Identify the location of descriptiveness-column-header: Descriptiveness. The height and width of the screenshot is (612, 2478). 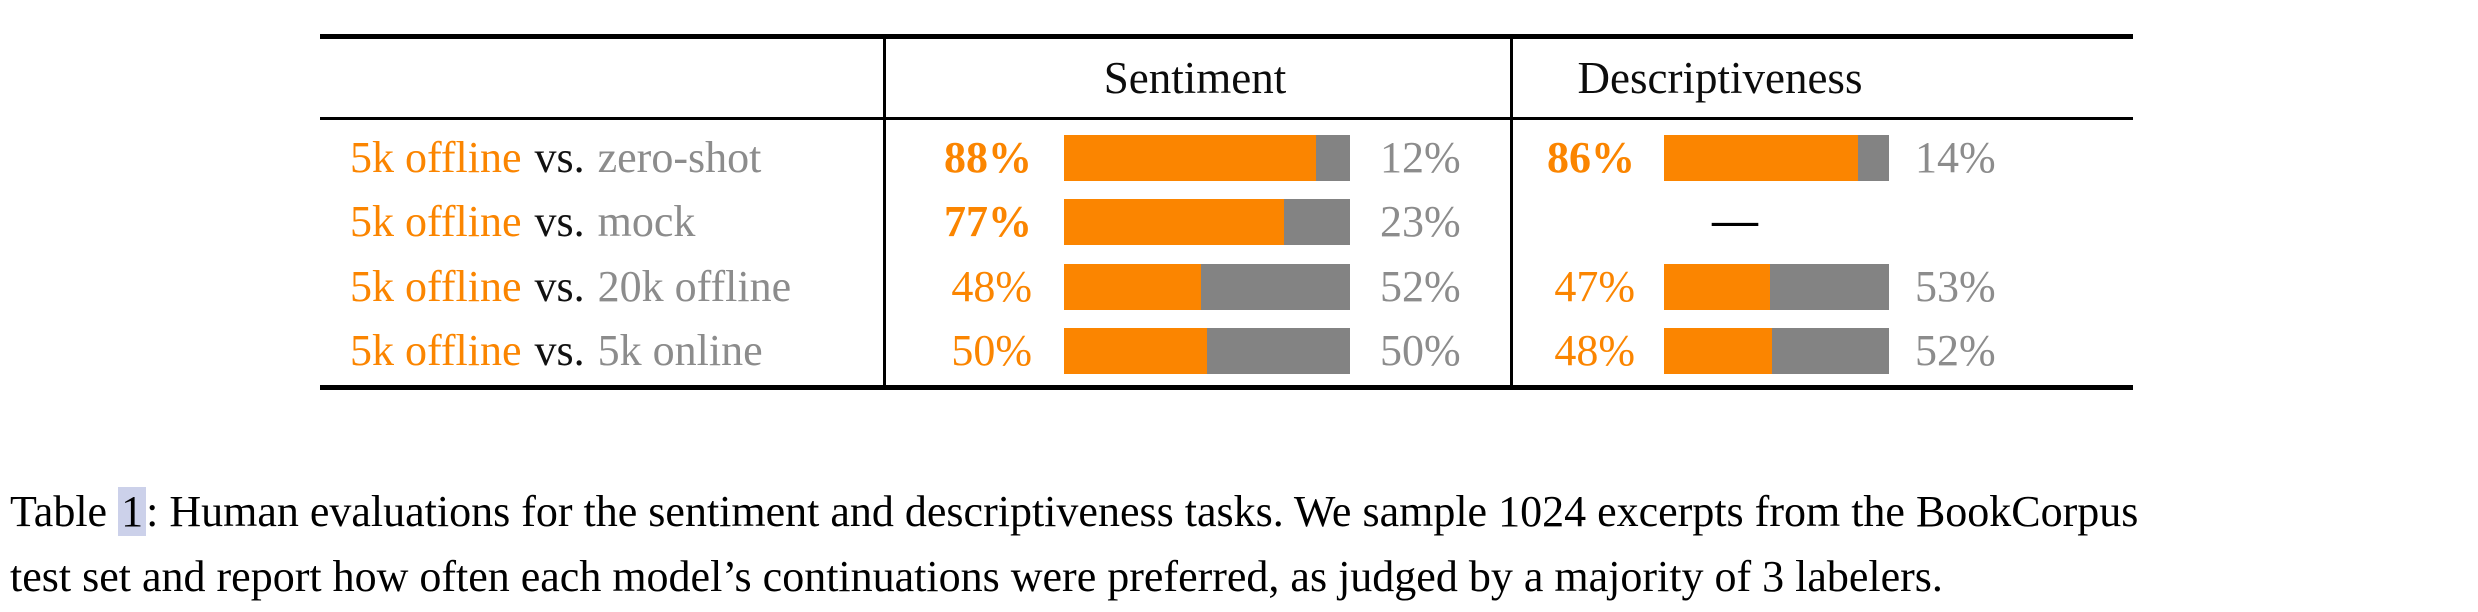
(1720, 78).